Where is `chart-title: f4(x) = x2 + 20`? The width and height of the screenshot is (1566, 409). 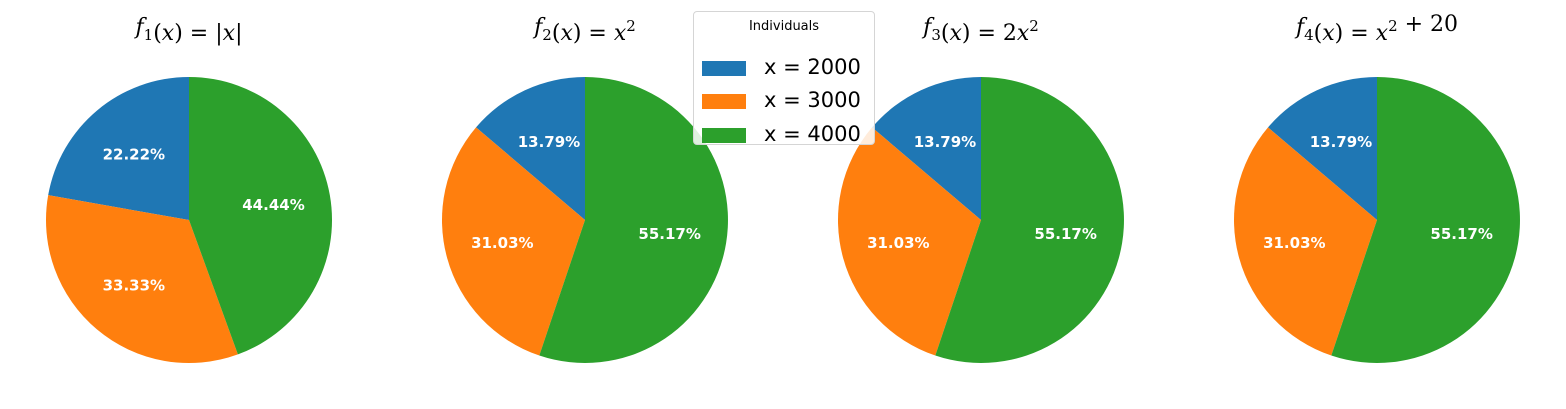
chart-title: f4(x) = x2 + 20 is located at coordinates (1376, 29).